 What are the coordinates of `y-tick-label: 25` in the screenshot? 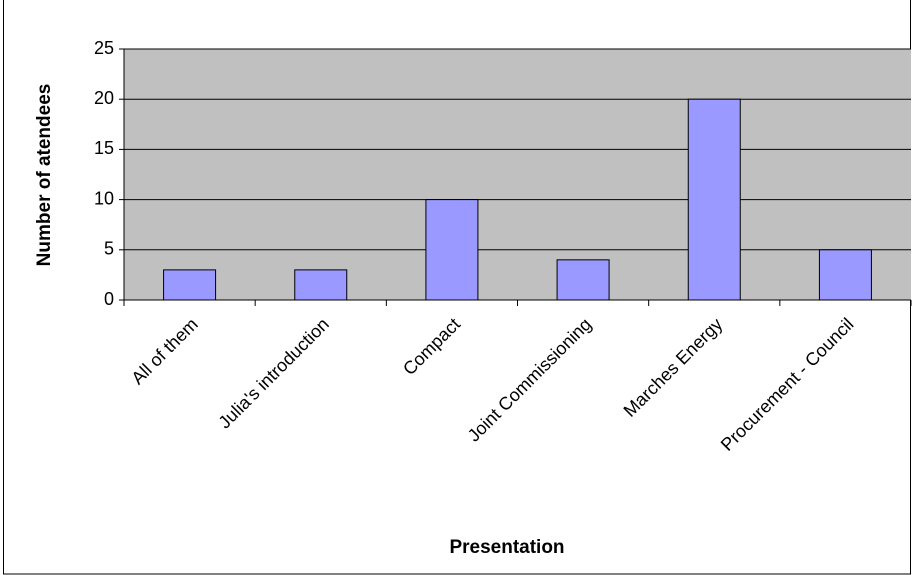 It's located at (104, 48).